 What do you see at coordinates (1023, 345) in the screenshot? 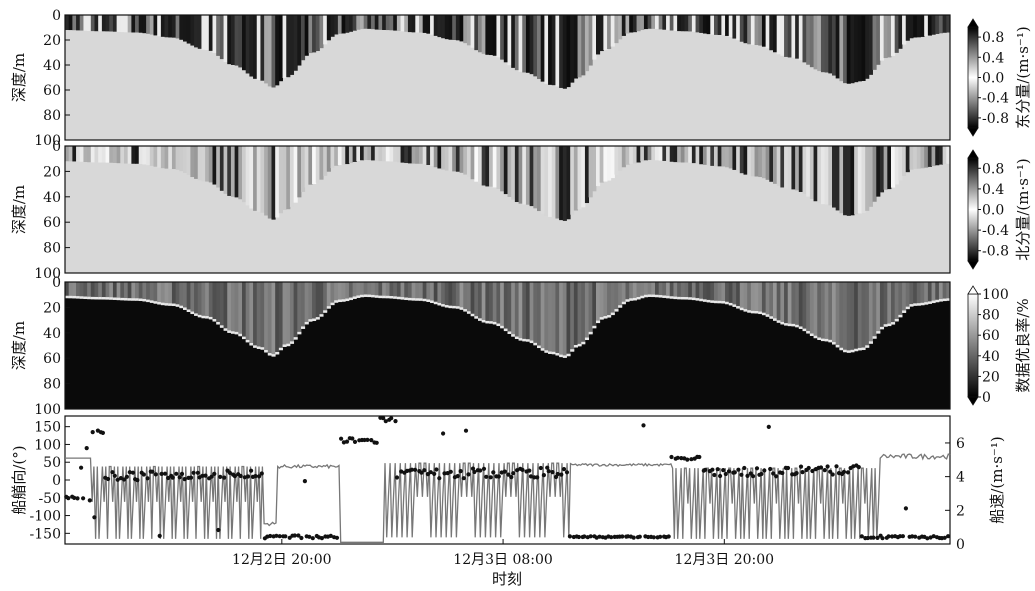
I see `colorbar-label: 数据优良率/%` at bounding box center [1023, 345].